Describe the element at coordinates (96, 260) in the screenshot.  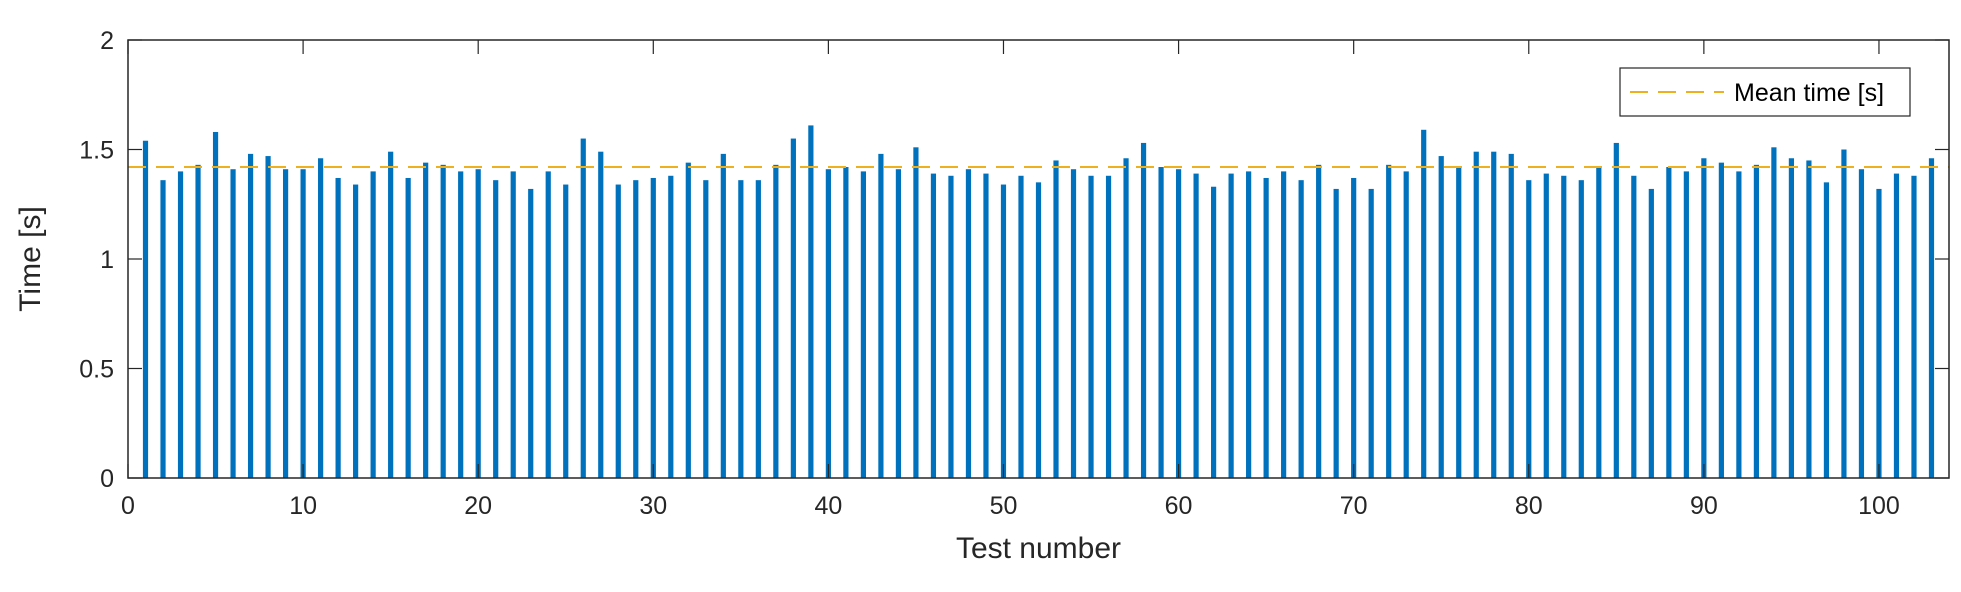
I see `y-tick-labels: 0 0.5 1 1.5 2` at that location.